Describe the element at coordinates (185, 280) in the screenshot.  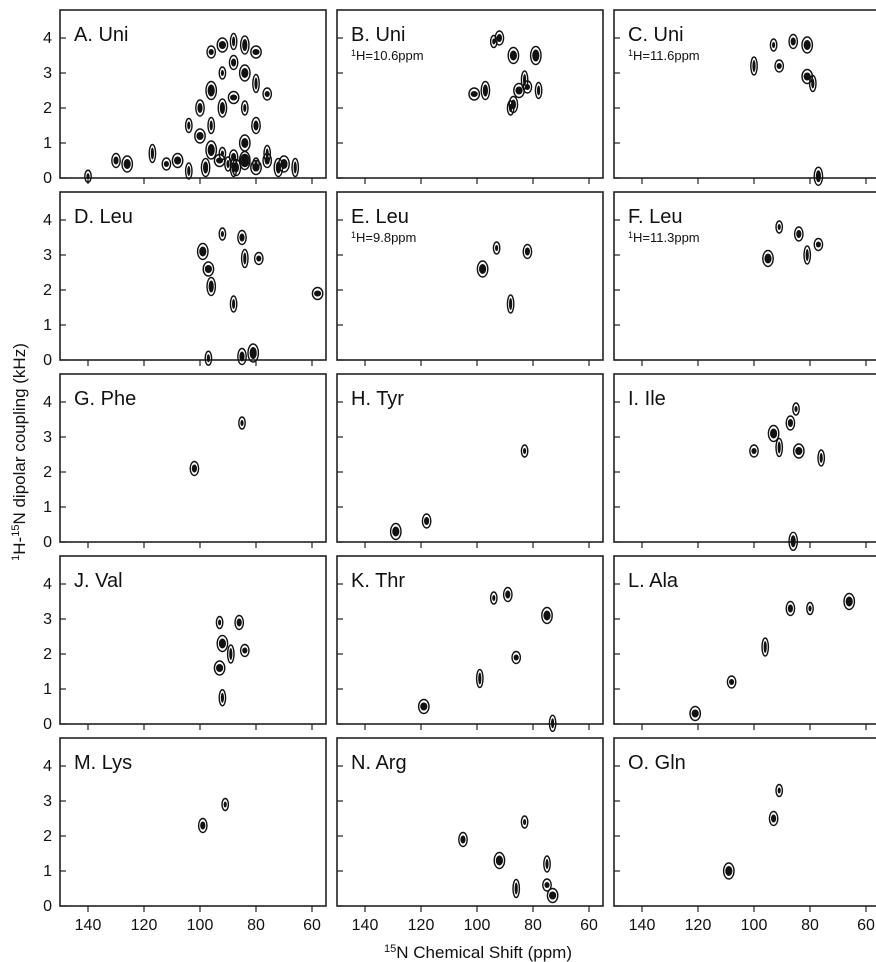
I see `panel-d: 0 1 2 3 4 D. Leu` at that location.